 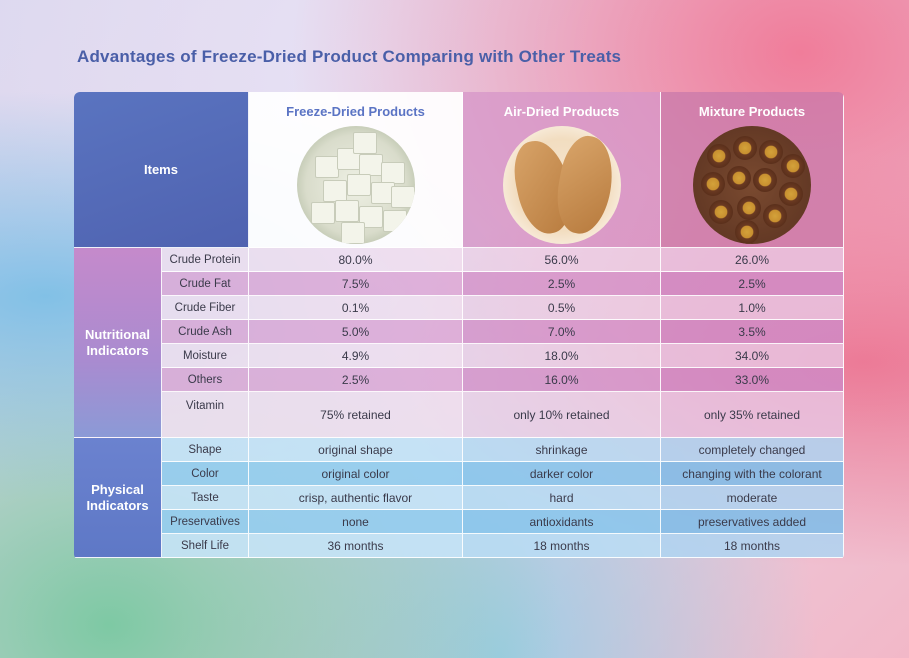 I want to click on cell-freeze-dried: original shape, so click(x=356, y=450).